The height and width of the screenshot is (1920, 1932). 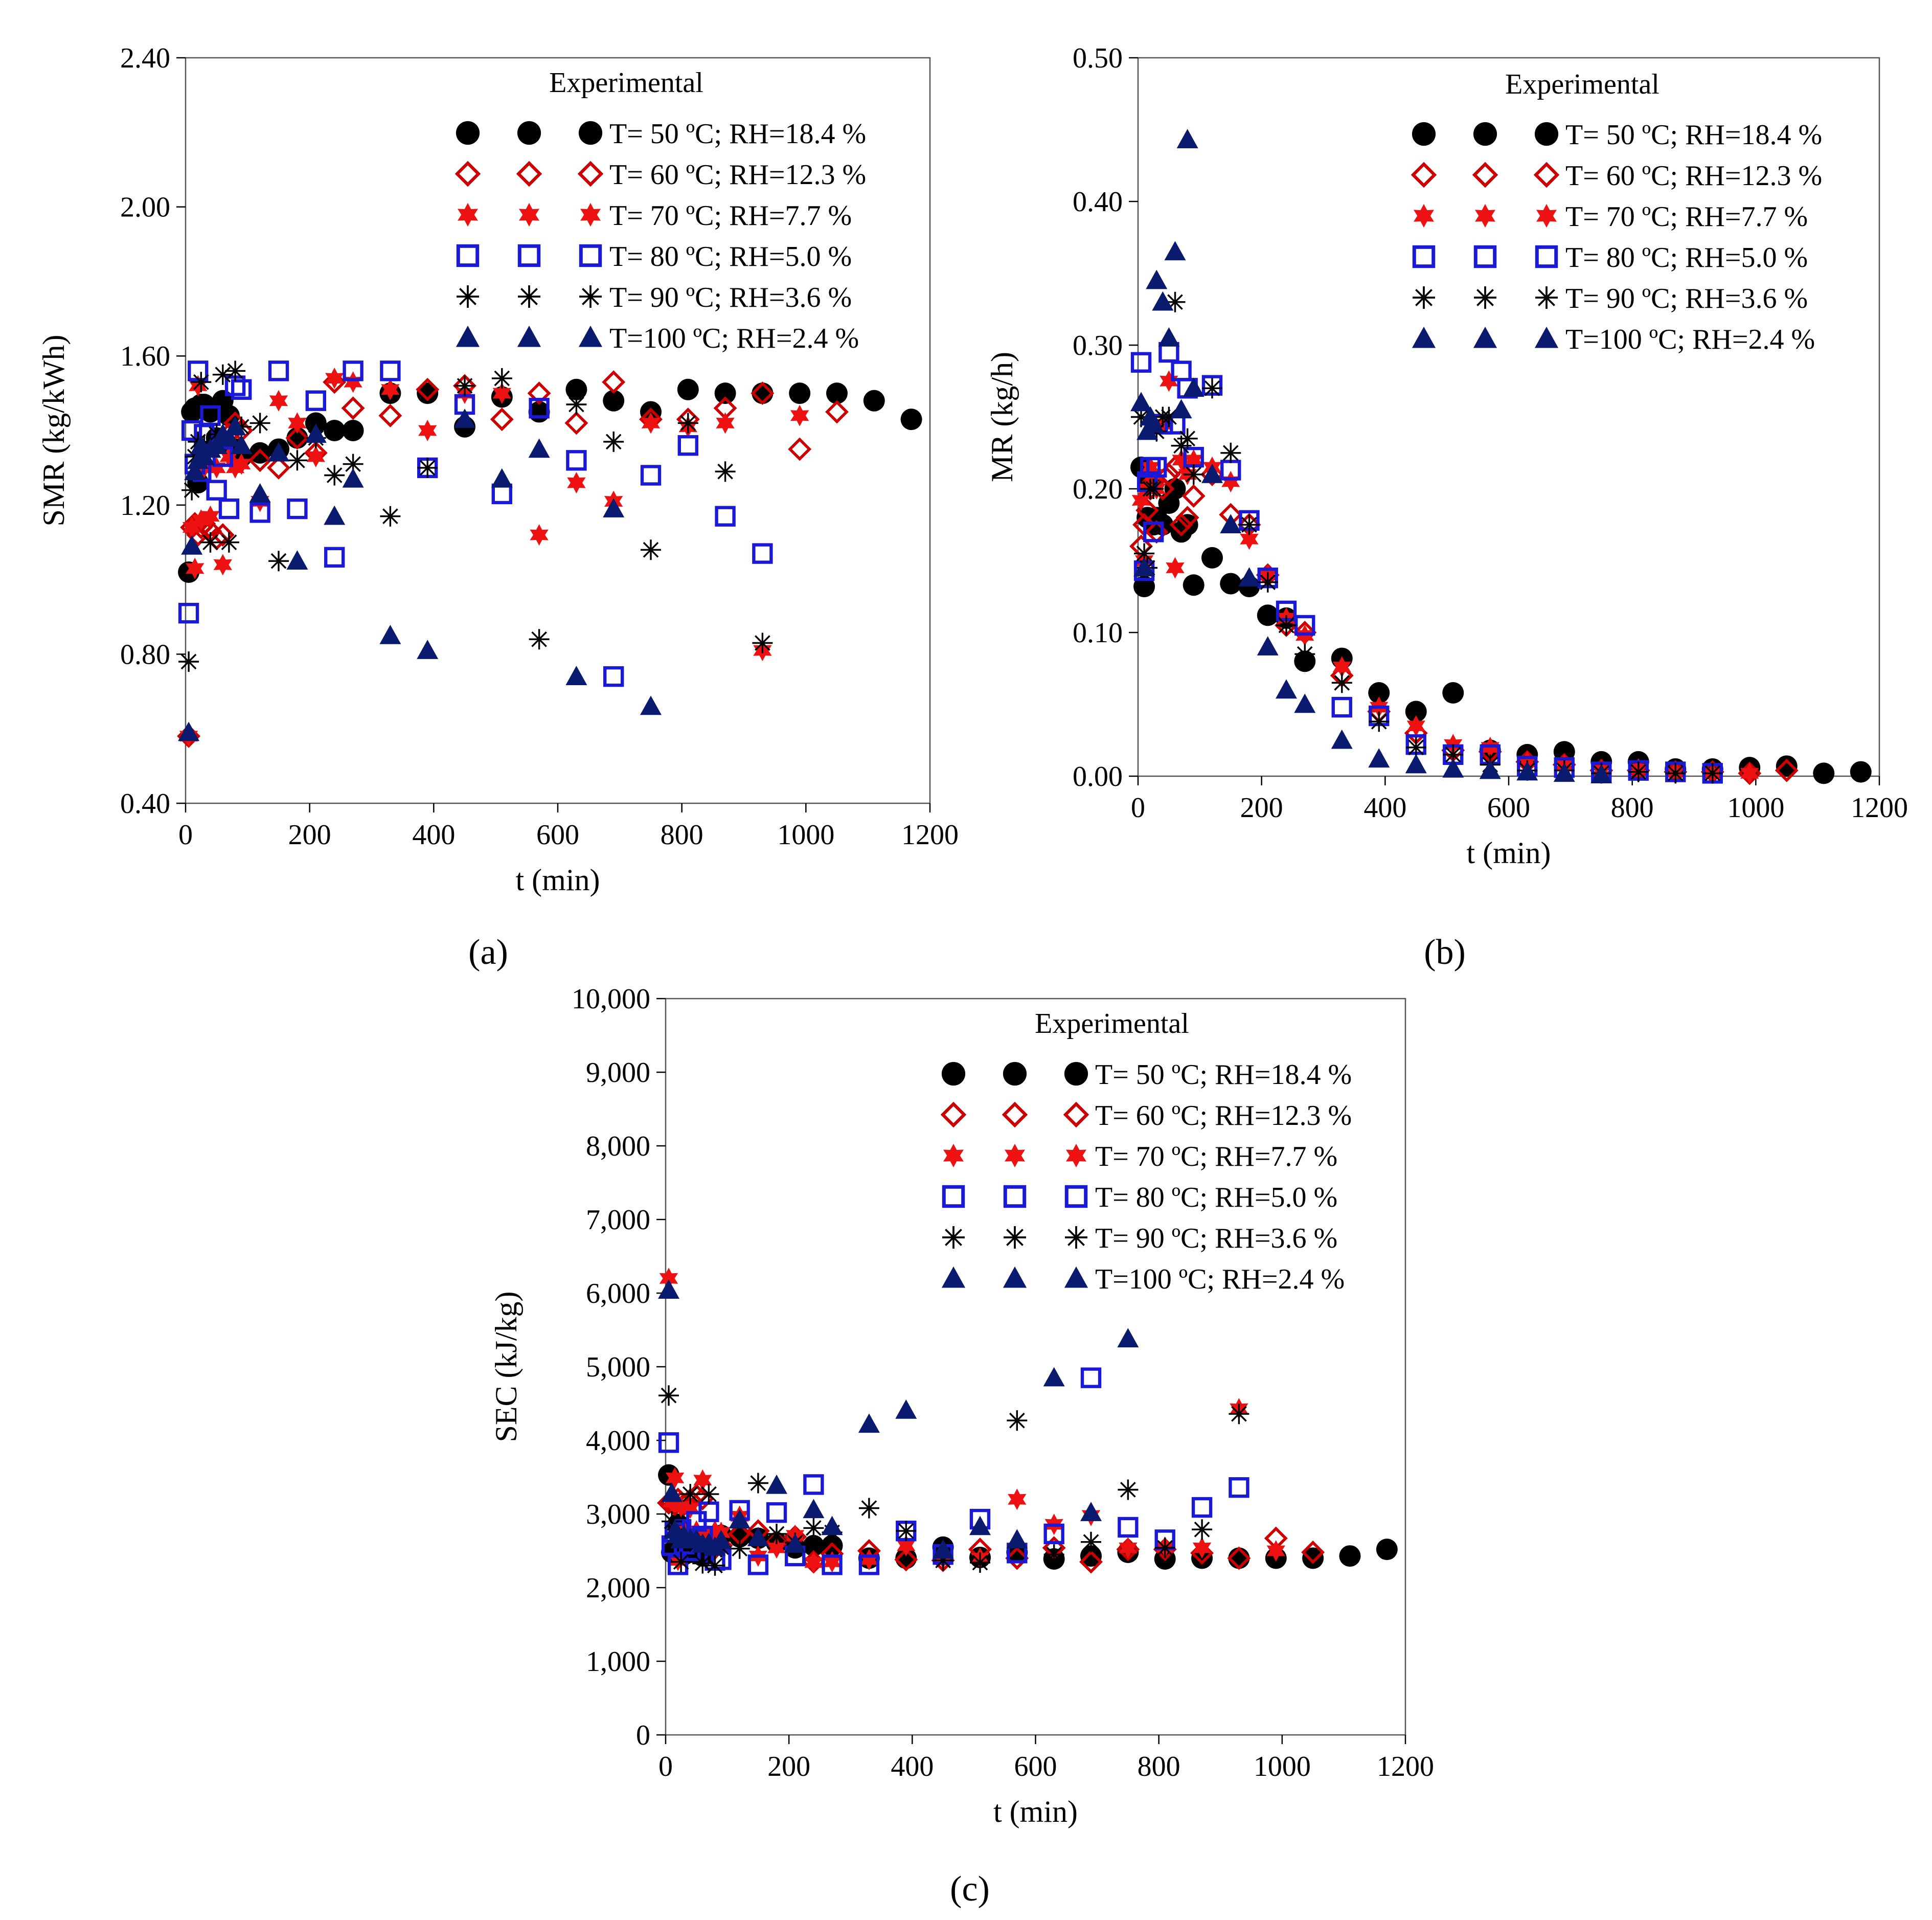 What do you see at coordinates (930, 835) in the screenshot?
I see `x-tick-label: 1200` at bounding box center [930, 835].